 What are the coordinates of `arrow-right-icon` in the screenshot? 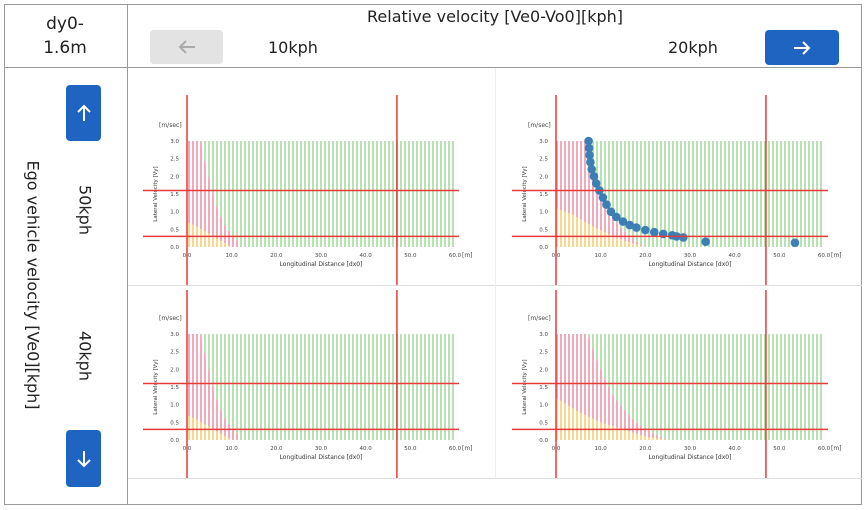 It's located at (802, 47).